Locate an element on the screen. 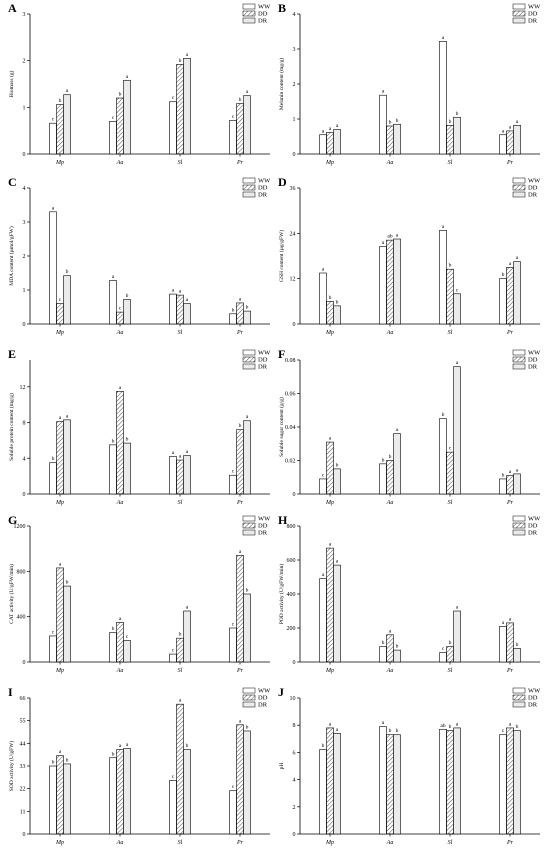  y-tick-label: 3 is located at coordinates (24, 15).